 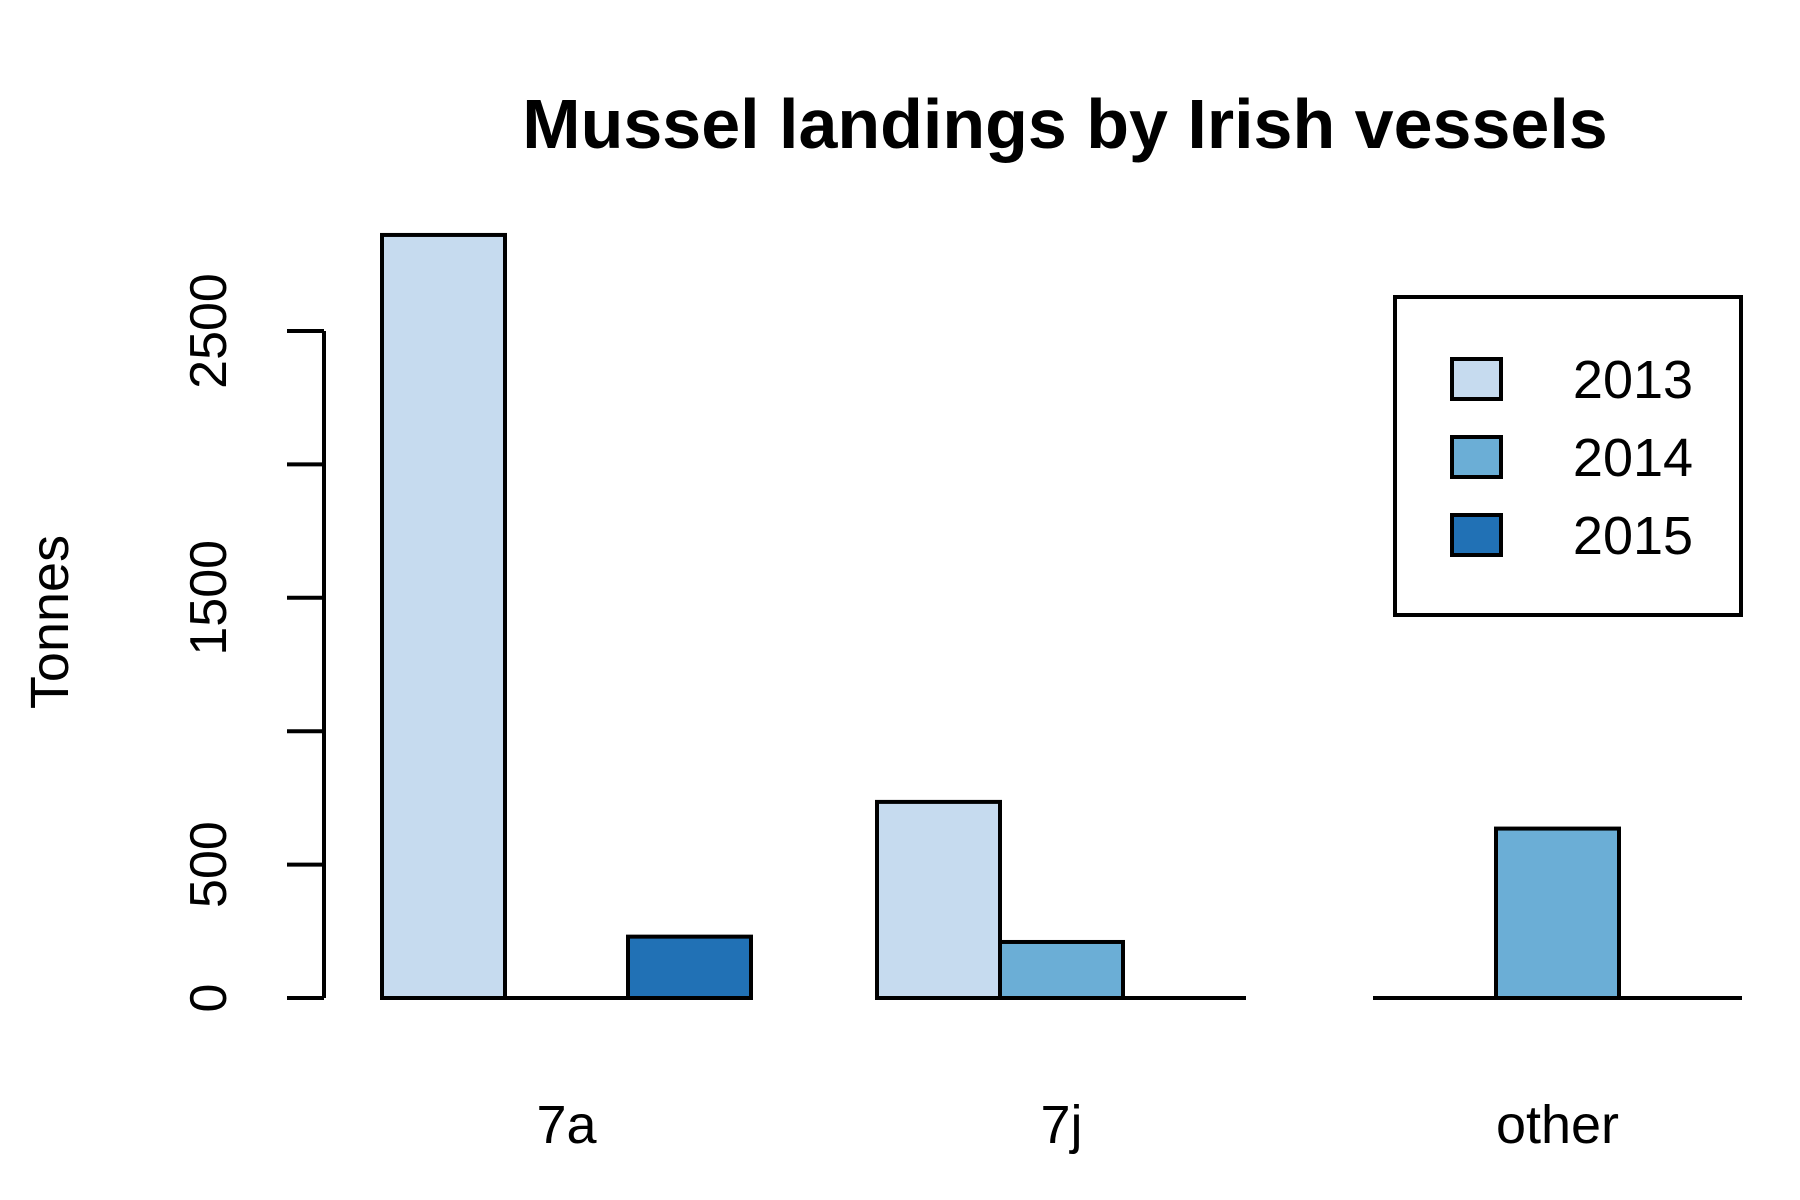 I want to click on legend-label-2014: 2014, so click(x=1633, y=458).